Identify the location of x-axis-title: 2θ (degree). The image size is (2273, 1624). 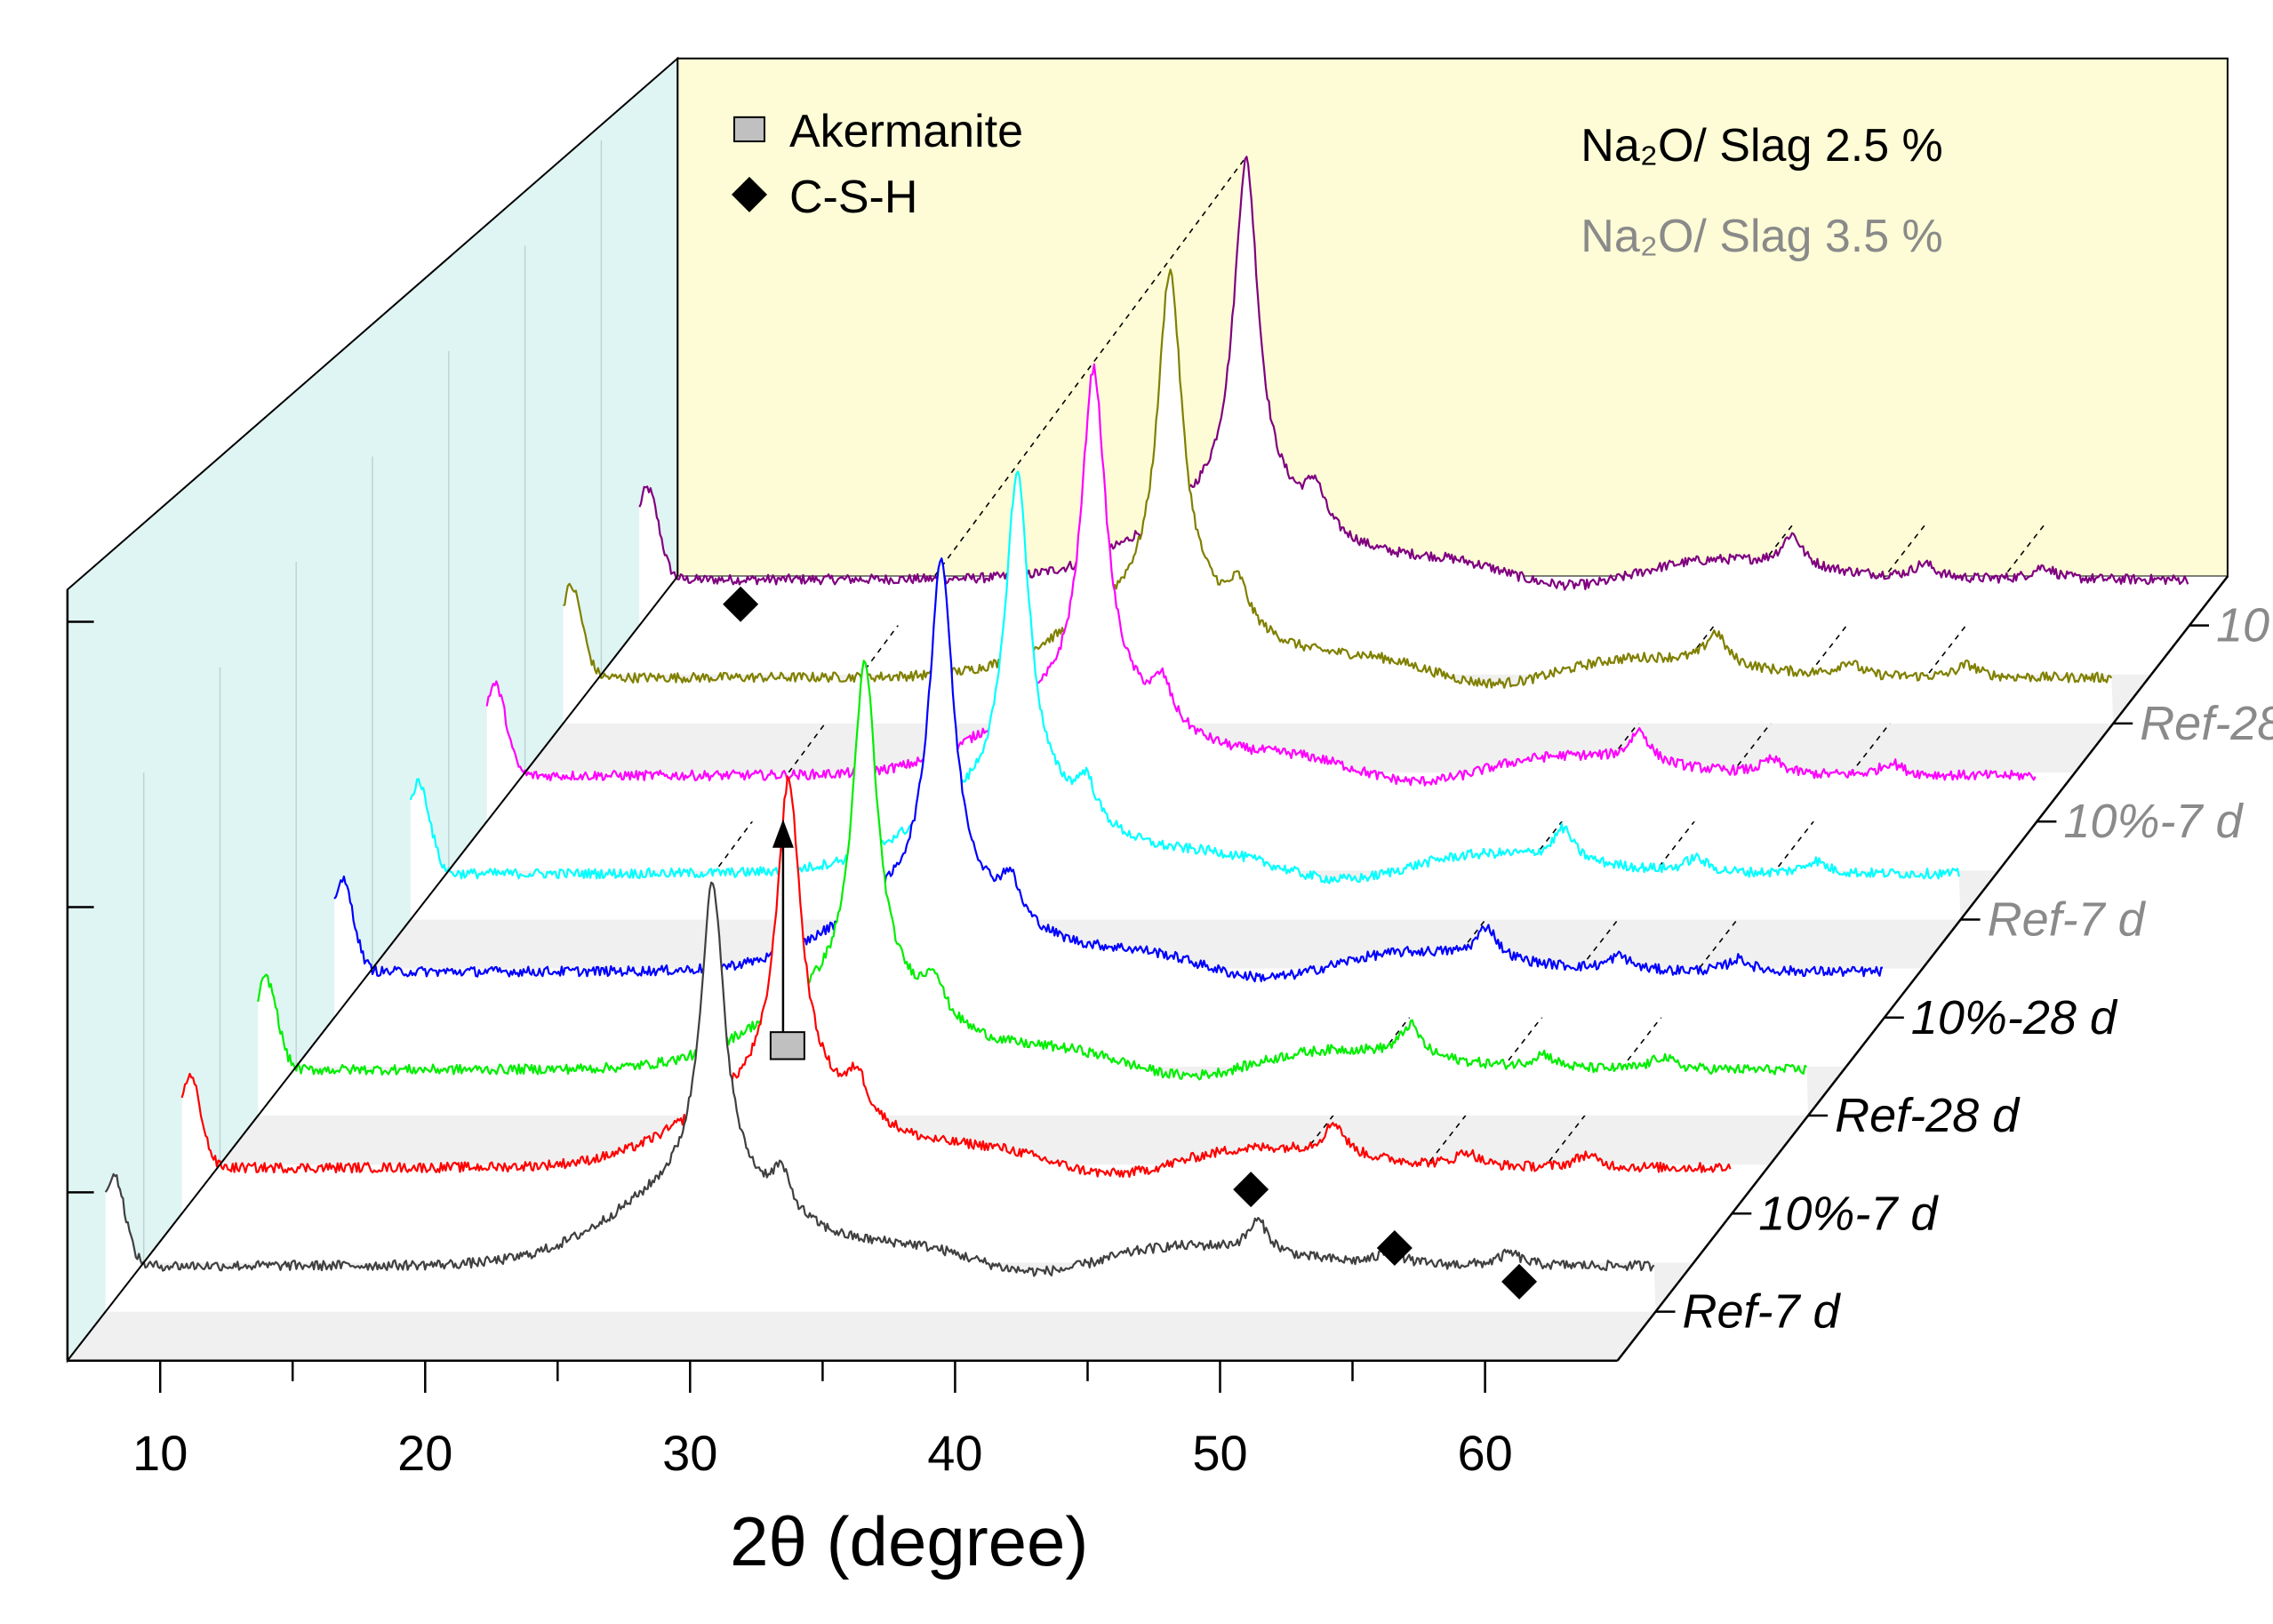
(909, 1541).